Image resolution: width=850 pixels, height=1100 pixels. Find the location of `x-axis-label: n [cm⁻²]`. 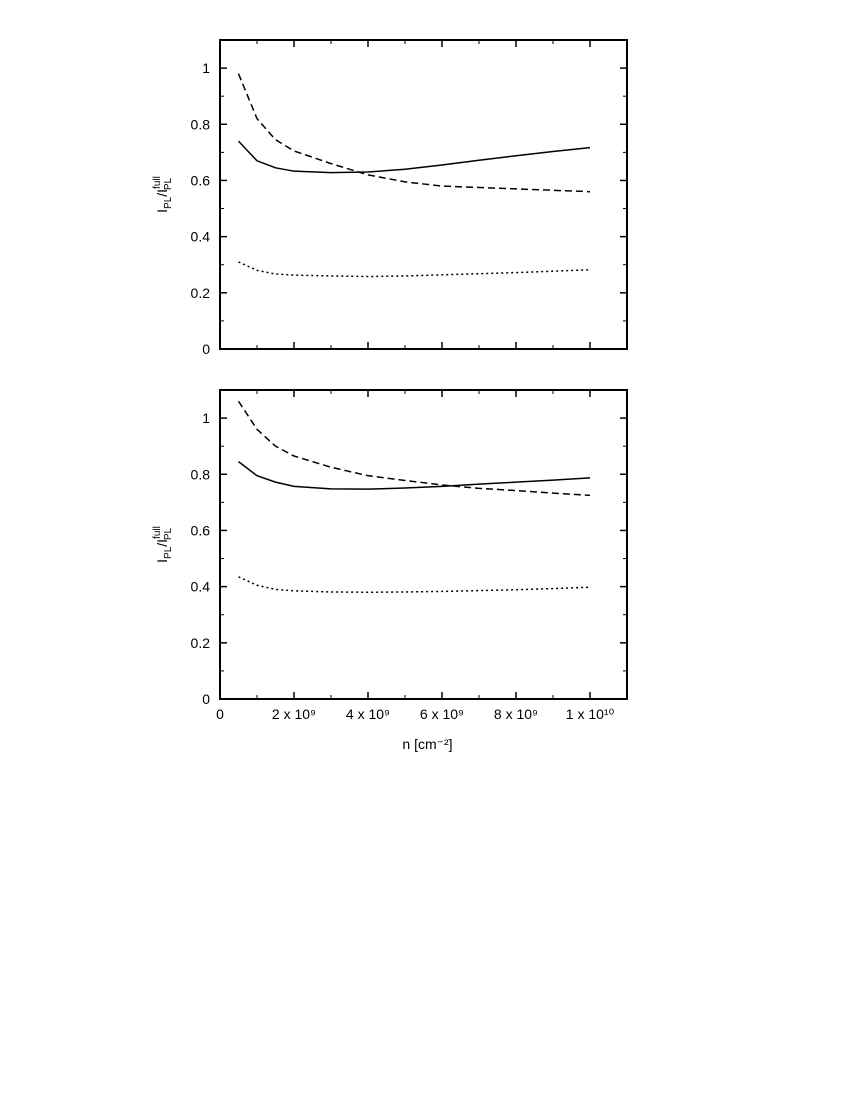

x-axis-label: n [cm⁻²] is located at coordinates (427, 744).